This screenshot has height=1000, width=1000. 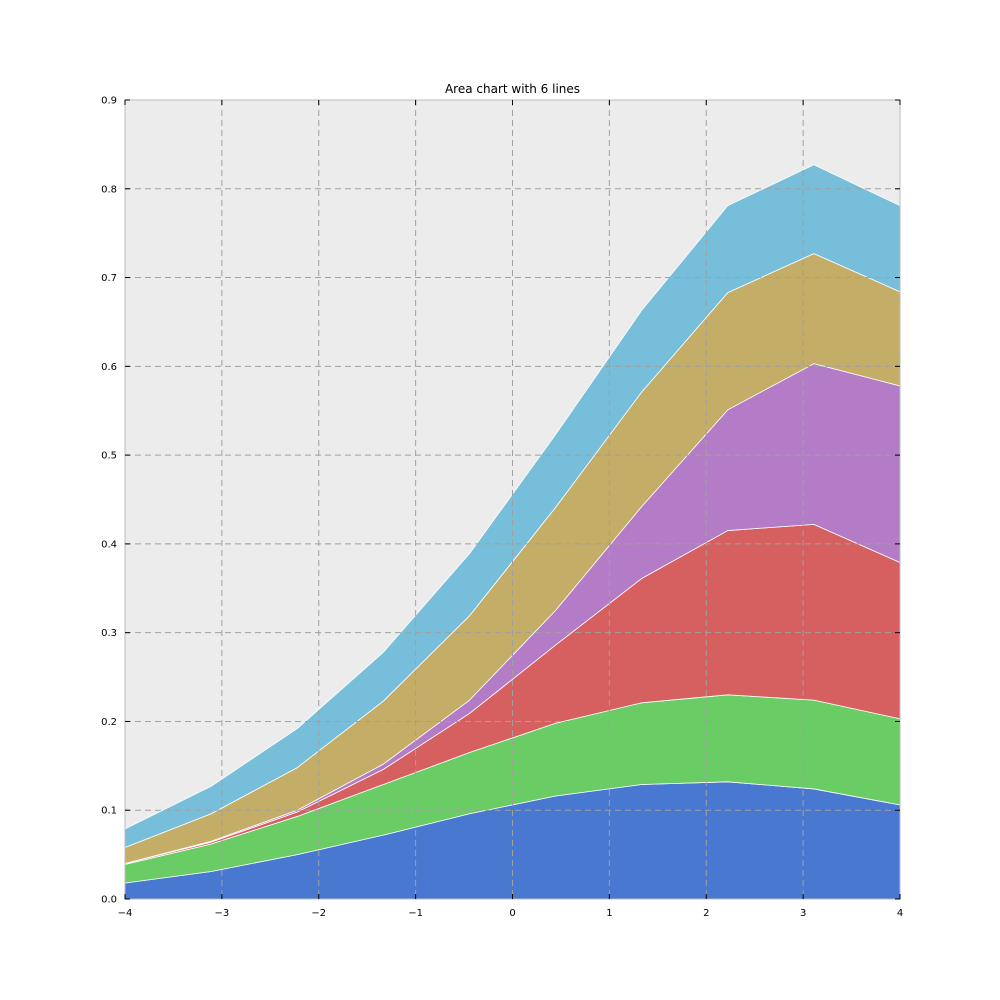 I want to click on x-tick-label: 3, so click(x=803, y=913).